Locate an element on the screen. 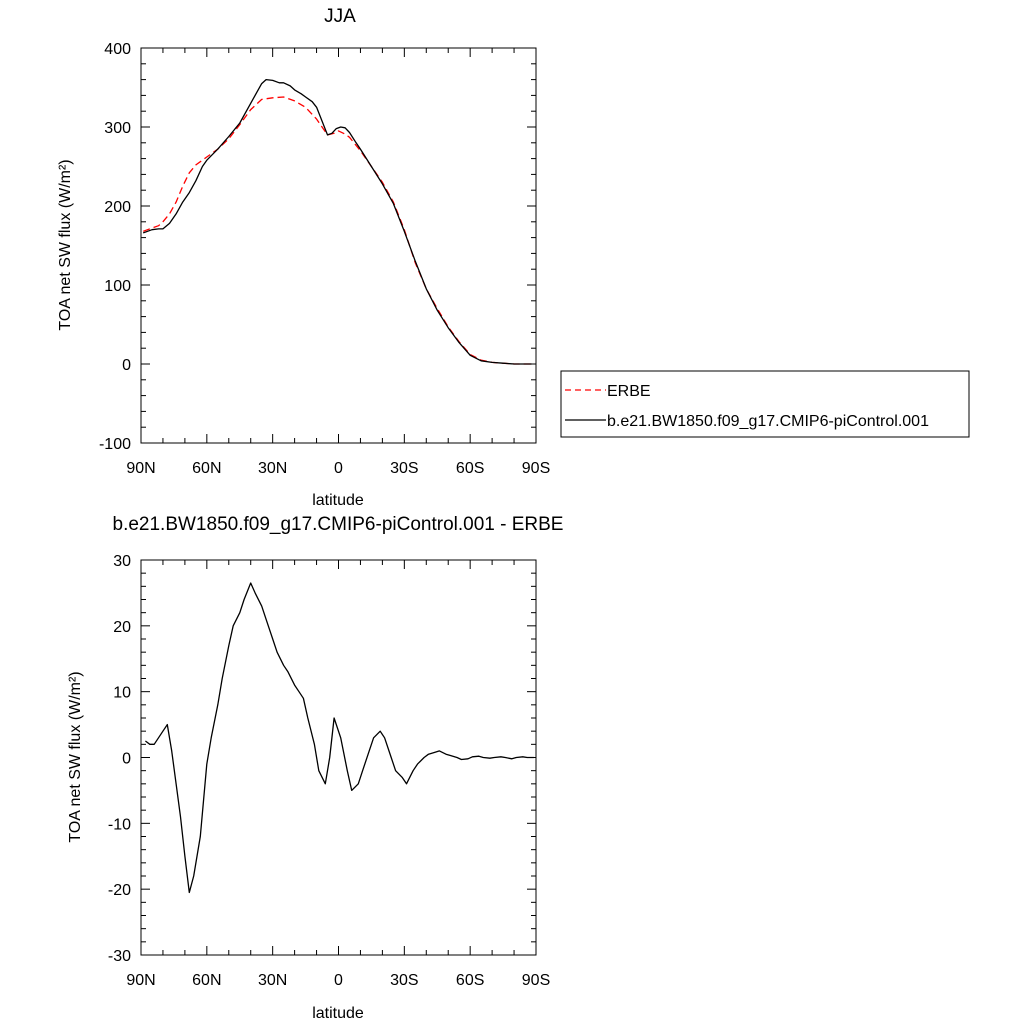  legend-box is located at coordinates (765, 404).